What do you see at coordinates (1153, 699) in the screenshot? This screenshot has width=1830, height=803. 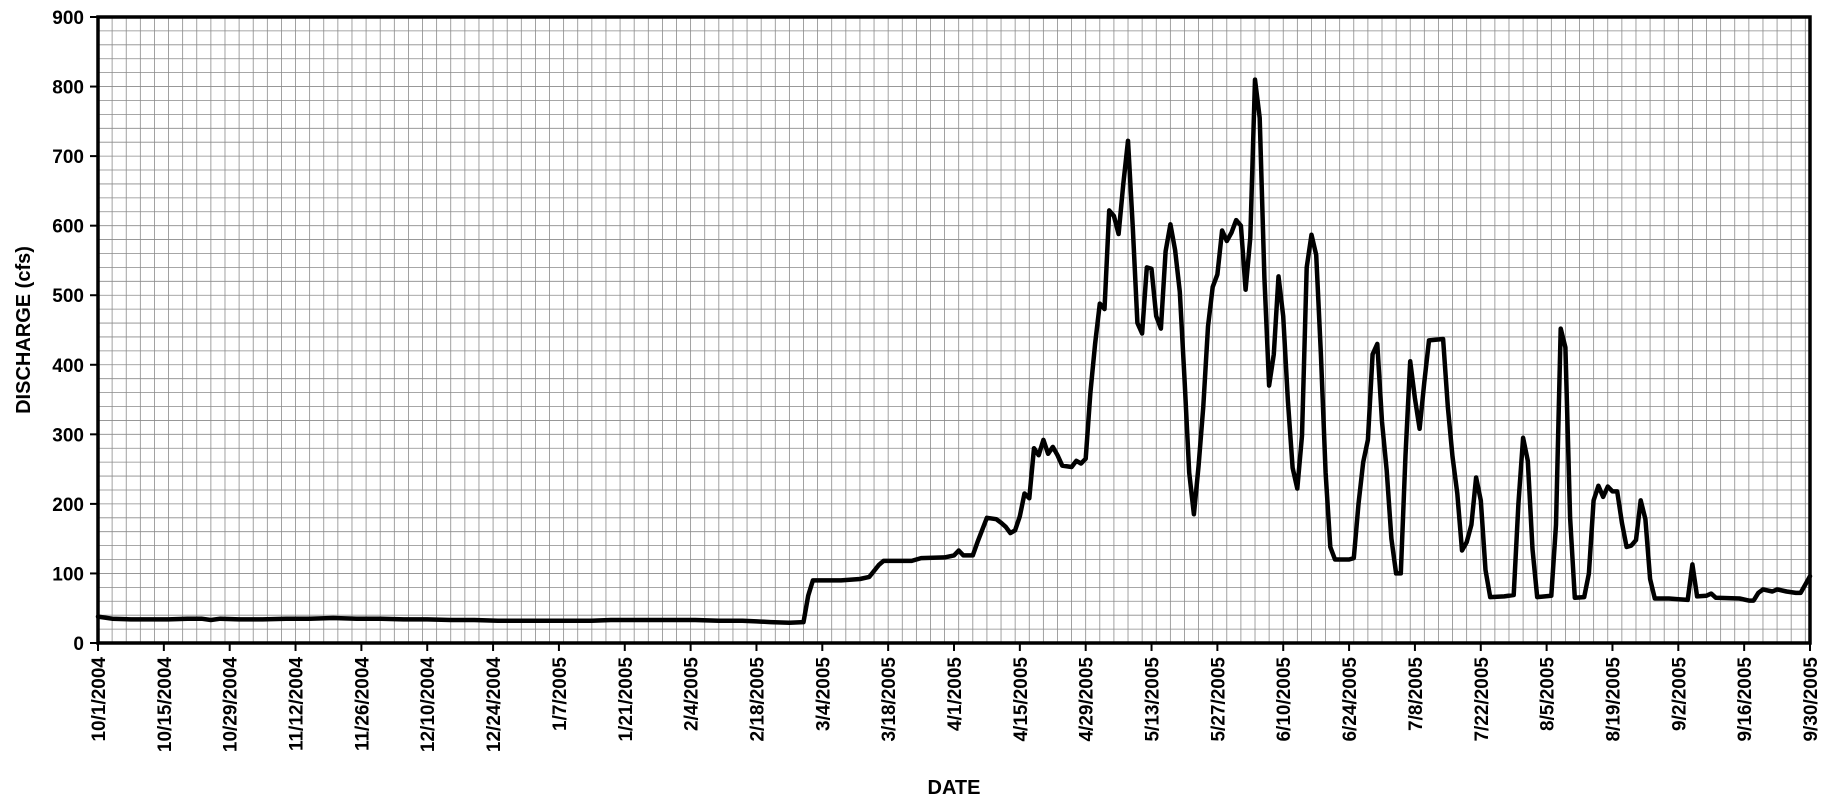 I see `x-tick-label: 5/13/2005` at bounding box center [1153, 699].